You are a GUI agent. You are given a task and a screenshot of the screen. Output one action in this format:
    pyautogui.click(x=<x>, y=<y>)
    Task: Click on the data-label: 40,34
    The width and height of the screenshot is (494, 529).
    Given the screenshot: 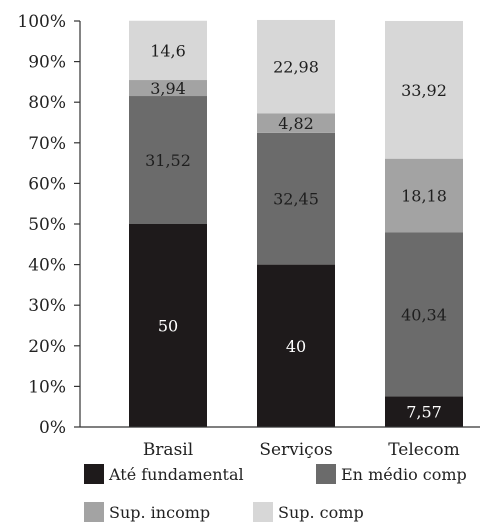 What is the action you would take?
    pyautogui.click(x=424, y=314)
    